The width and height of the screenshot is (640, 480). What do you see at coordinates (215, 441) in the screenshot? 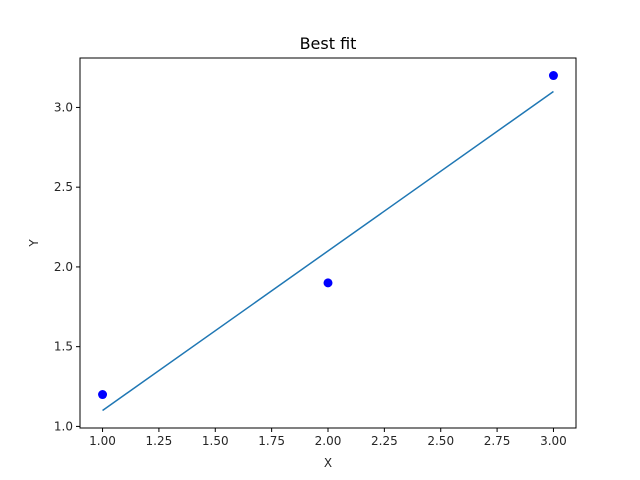
I see `x-tick-label: 1.50` at bounding box center [215, 441].